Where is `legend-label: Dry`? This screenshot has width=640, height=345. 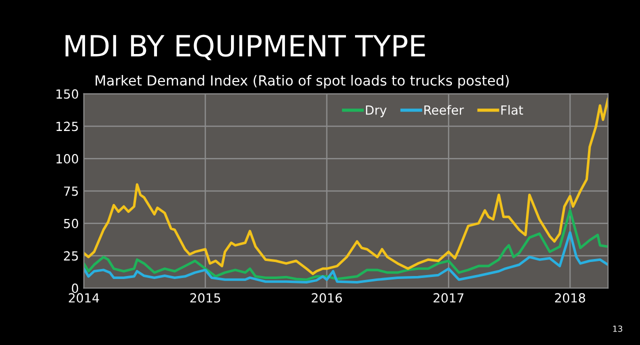 legend-label: Dry is located at coordinates (376, 111).